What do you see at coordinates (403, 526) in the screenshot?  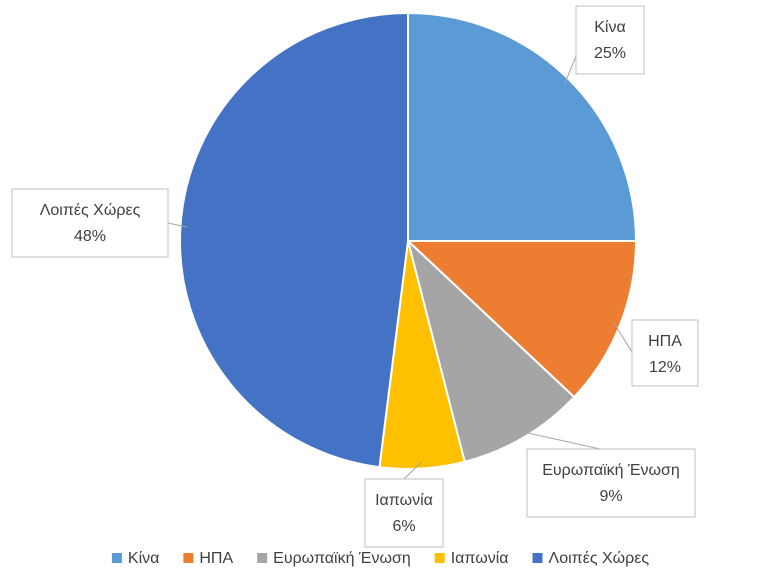 I see `data-label-value: 6%` at bounding box center [403, 526].